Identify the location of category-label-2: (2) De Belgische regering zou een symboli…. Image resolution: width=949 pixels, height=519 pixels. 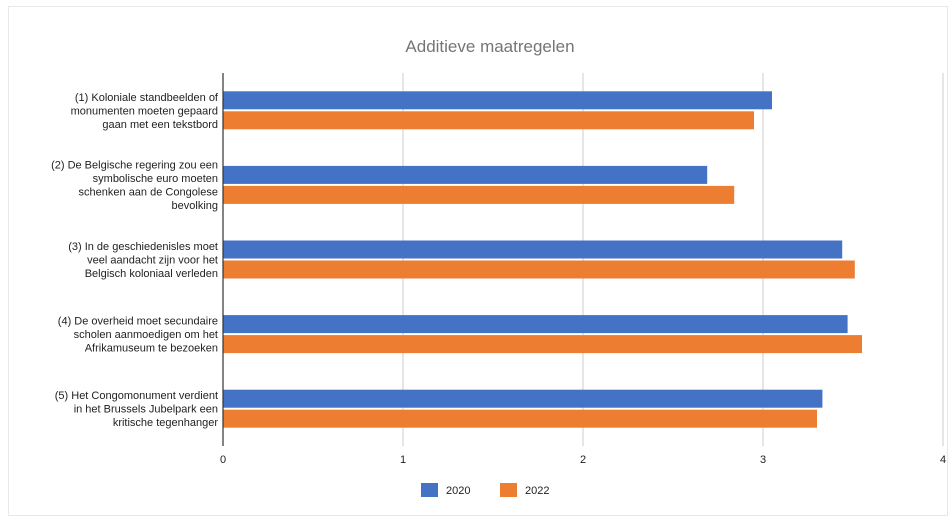
(134, 186).